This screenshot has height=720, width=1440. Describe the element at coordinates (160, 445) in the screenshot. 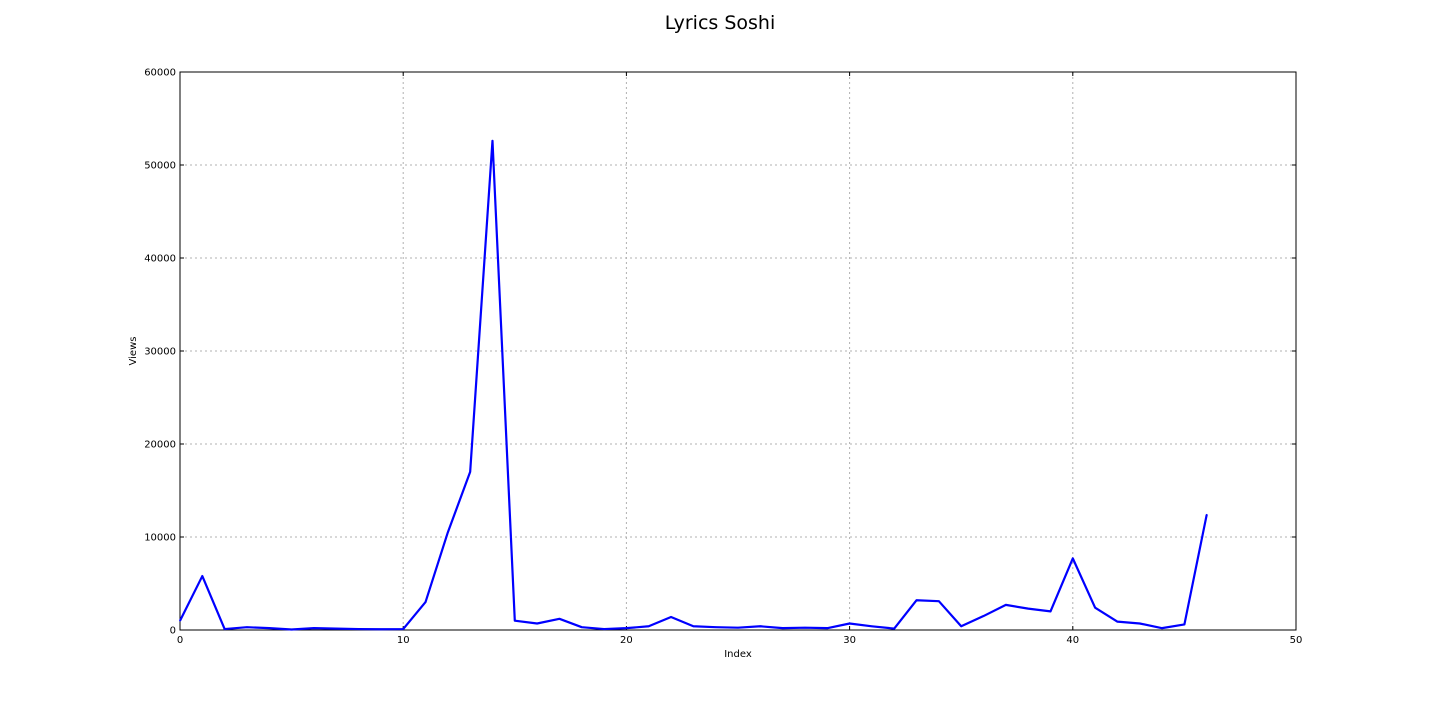

I see `y-tick-label: 20000` at that location.